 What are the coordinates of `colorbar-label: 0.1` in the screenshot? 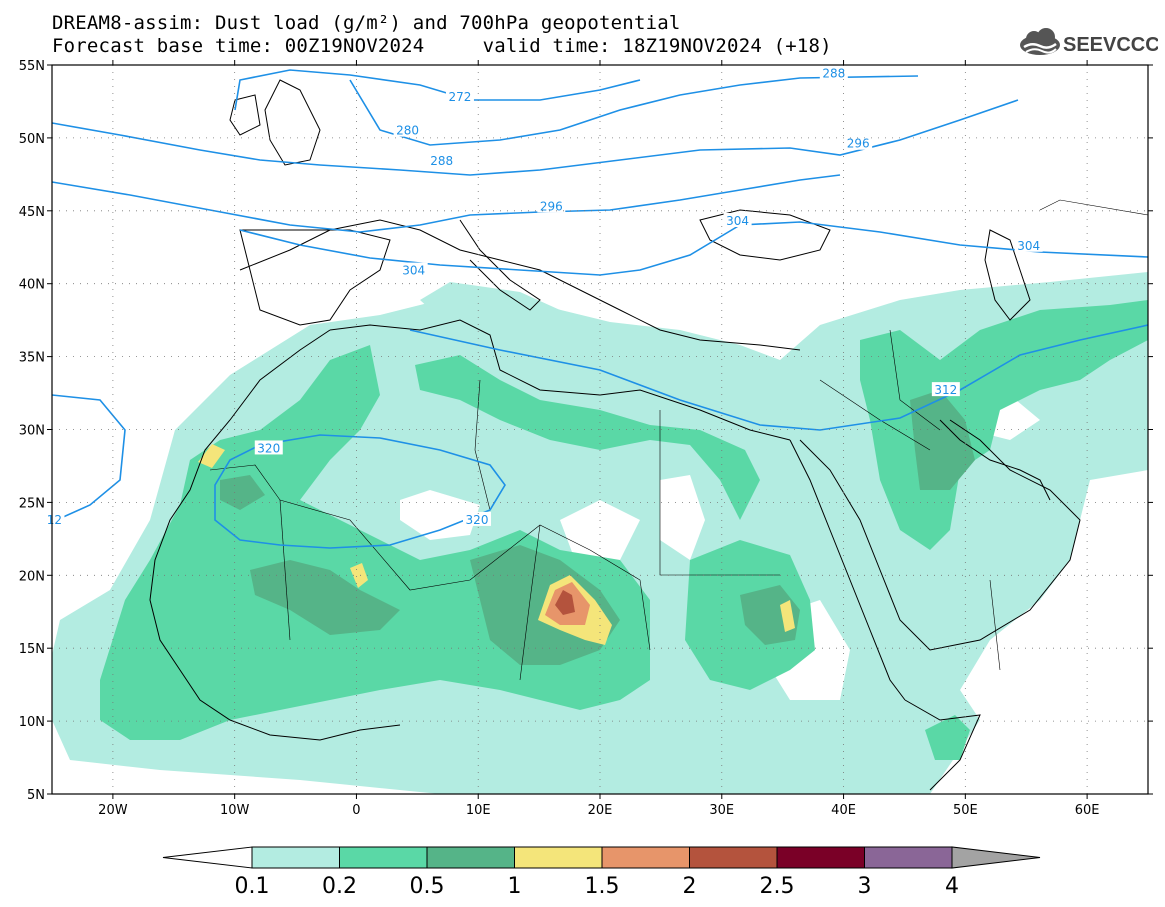 It's located at (252, 886).